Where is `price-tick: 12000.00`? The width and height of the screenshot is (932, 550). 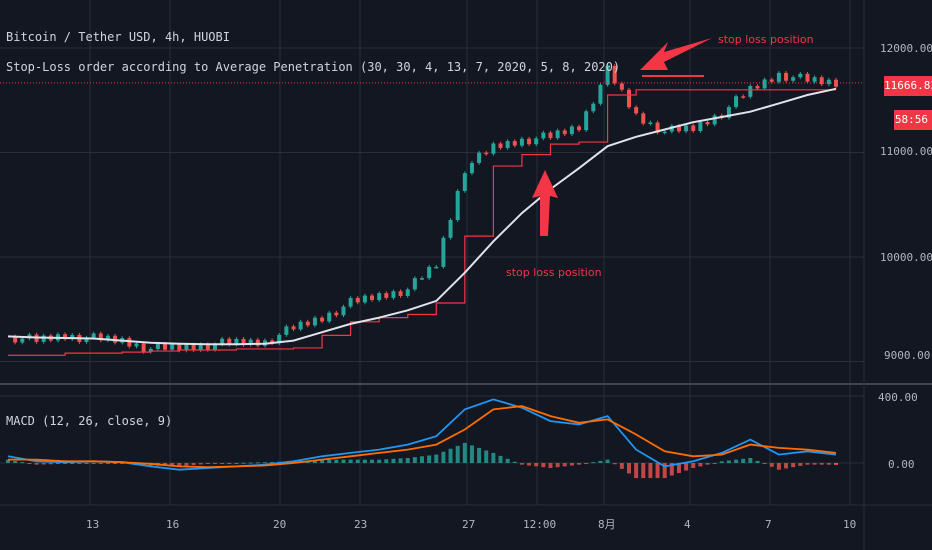
price-tick: 12000.00 is located at coordinates (906, 48).